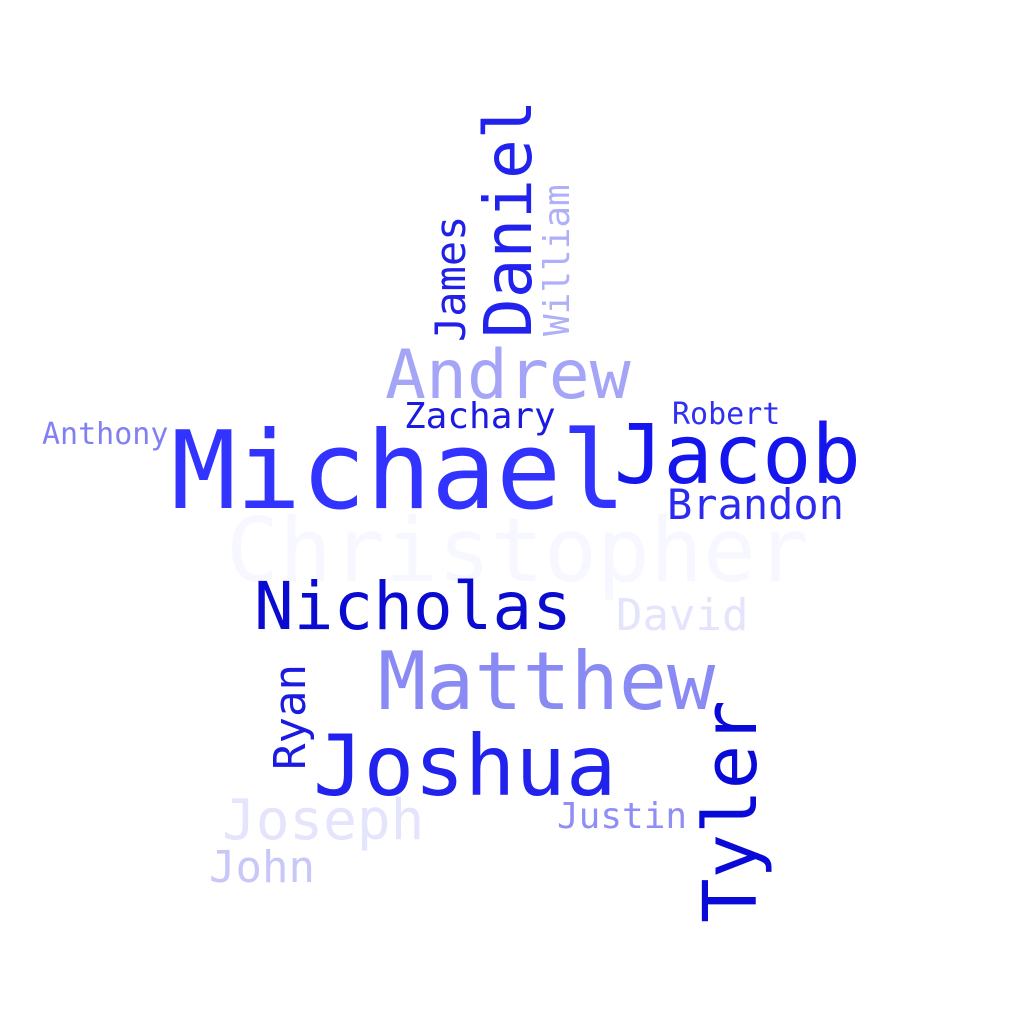 This screenshot has width=1024, height=1024. What do you see at coordinates (399, 471) in the screenshot?
I see `word-michael: Michael` at bounding box center [399, 471].